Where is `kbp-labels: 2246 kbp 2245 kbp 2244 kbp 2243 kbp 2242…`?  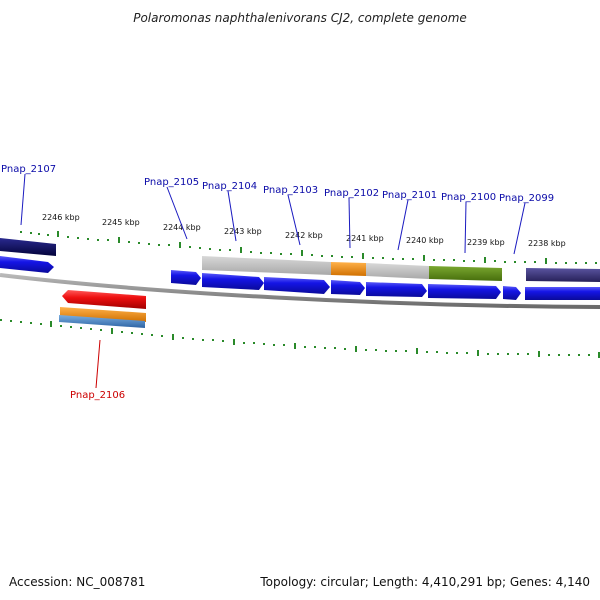
kbp-labels: 2246 kbp 2245 kbp 2244 kbp 2243 kbp 2242… is located at coordinates (304, 230).